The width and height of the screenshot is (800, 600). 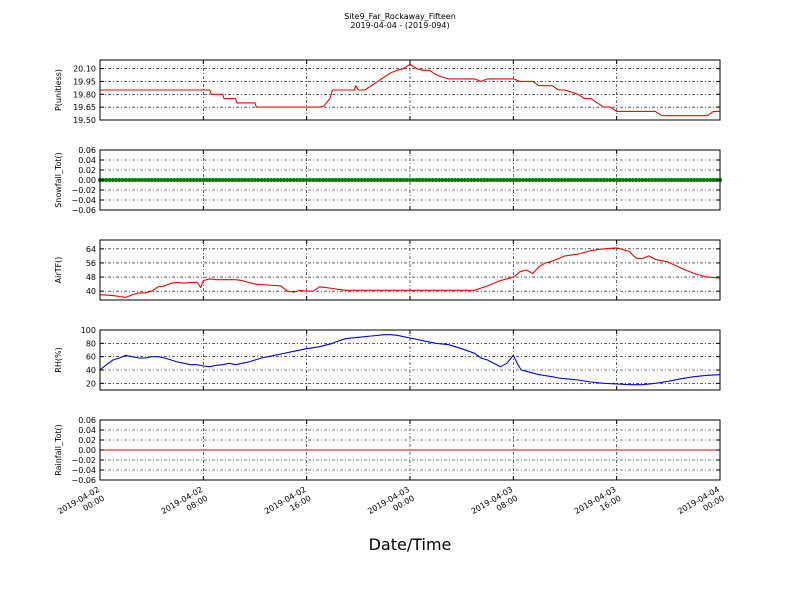 I want to click on x-tick-label: 2019-04-0216:00, so click(x=288, y=505).